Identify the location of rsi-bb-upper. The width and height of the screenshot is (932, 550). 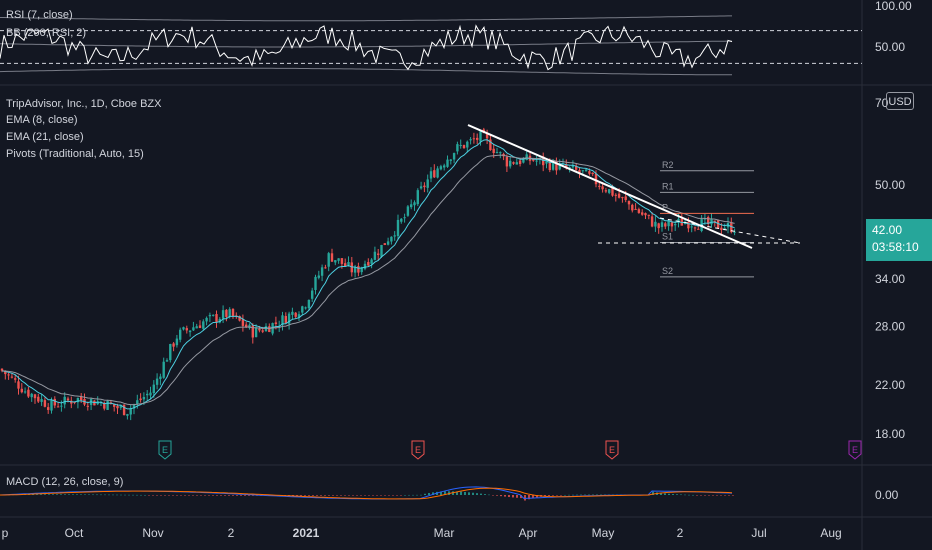
(366, 18).